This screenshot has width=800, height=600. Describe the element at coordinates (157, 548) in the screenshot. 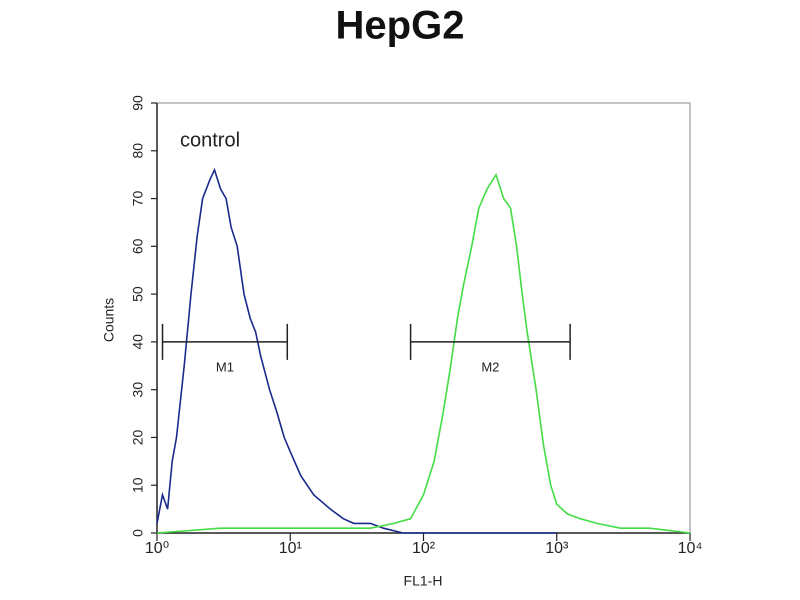

I see `x-tick-label: 10⁰` at that location.